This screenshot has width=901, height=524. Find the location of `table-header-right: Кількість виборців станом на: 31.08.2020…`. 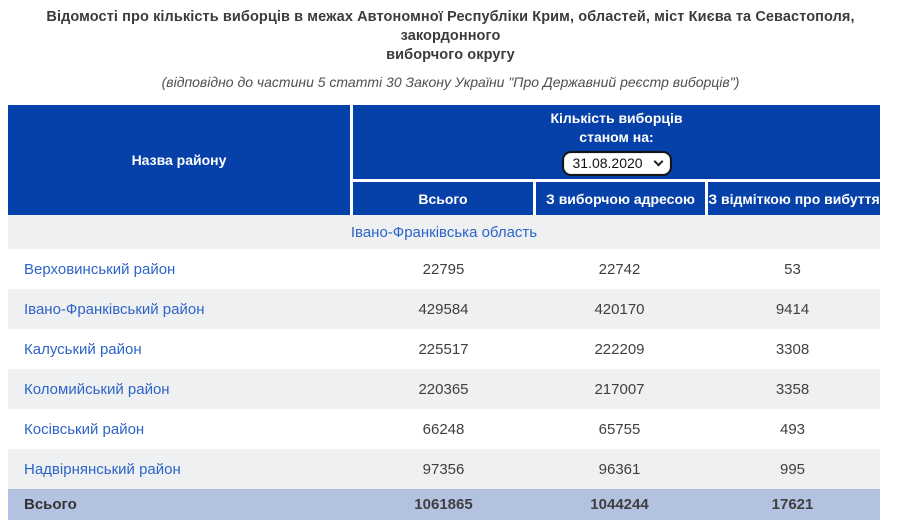

table-header-right: Кількість виборців станом на: 31.08.2020… is located at coordinates (616, 160).